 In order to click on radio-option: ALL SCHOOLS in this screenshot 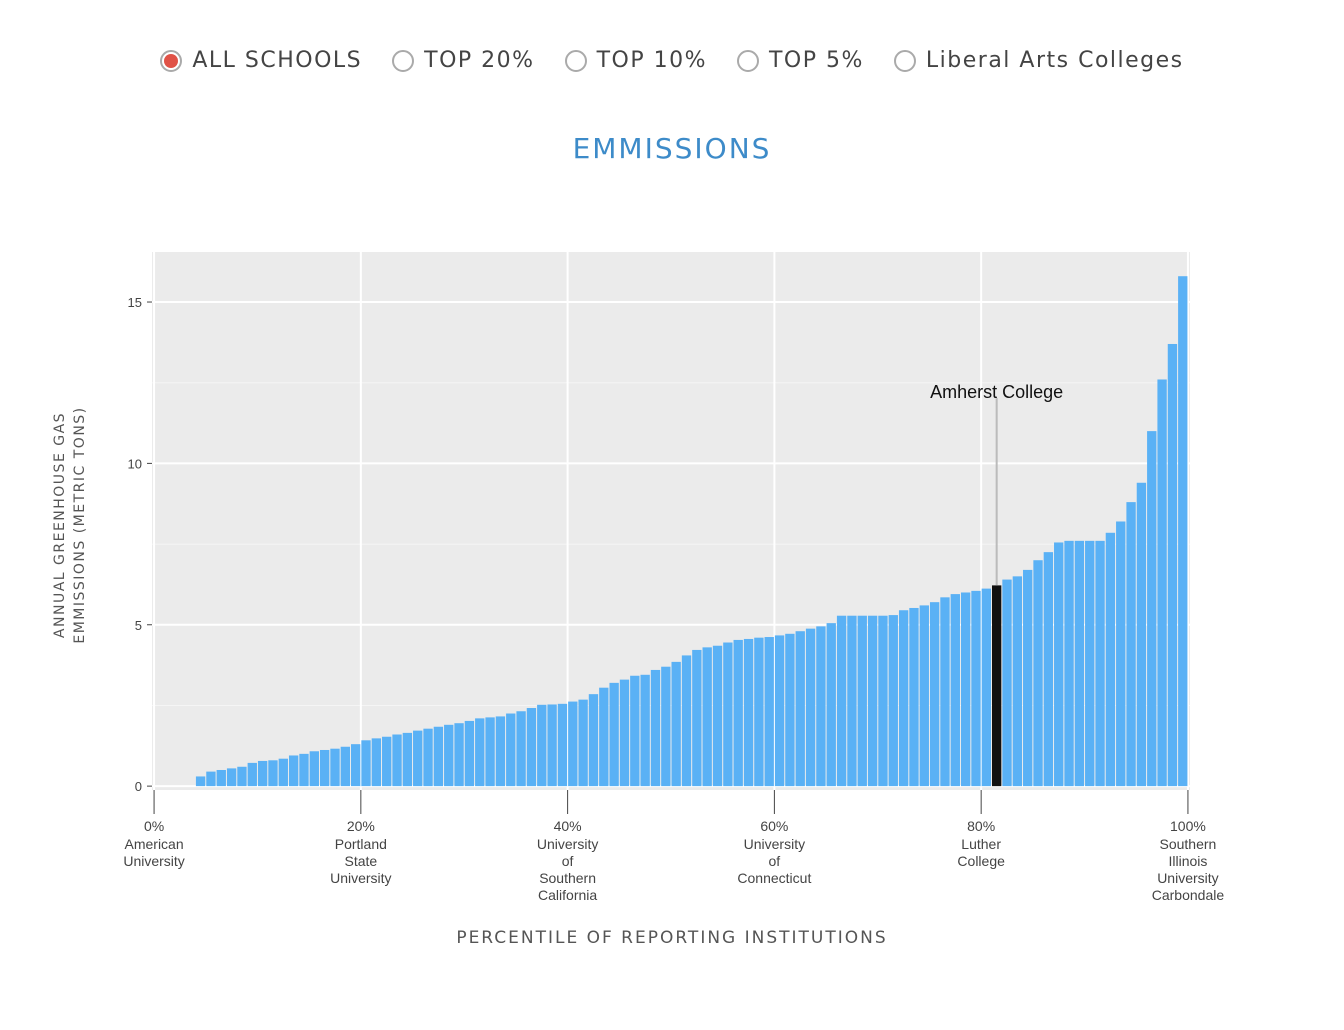, I will do `click(261, 60)`.